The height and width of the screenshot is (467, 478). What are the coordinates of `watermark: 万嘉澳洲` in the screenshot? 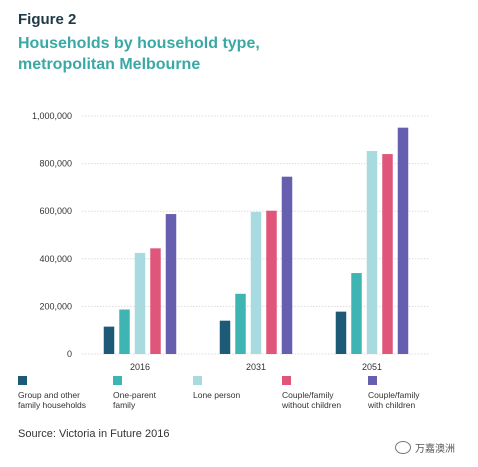 It's located at (425, 447).